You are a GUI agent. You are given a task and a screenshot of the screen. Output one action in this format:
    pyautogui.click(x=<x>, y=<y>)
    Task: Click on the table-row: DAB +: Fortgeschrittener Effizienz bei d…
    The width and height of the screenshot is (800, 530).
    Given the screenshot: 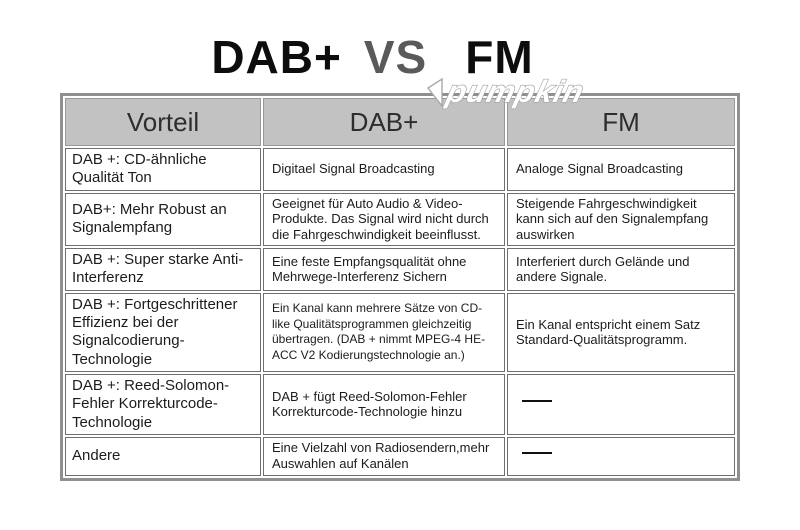 What is the action you would take?
    pyautogui.click(x=400, y=332)
    